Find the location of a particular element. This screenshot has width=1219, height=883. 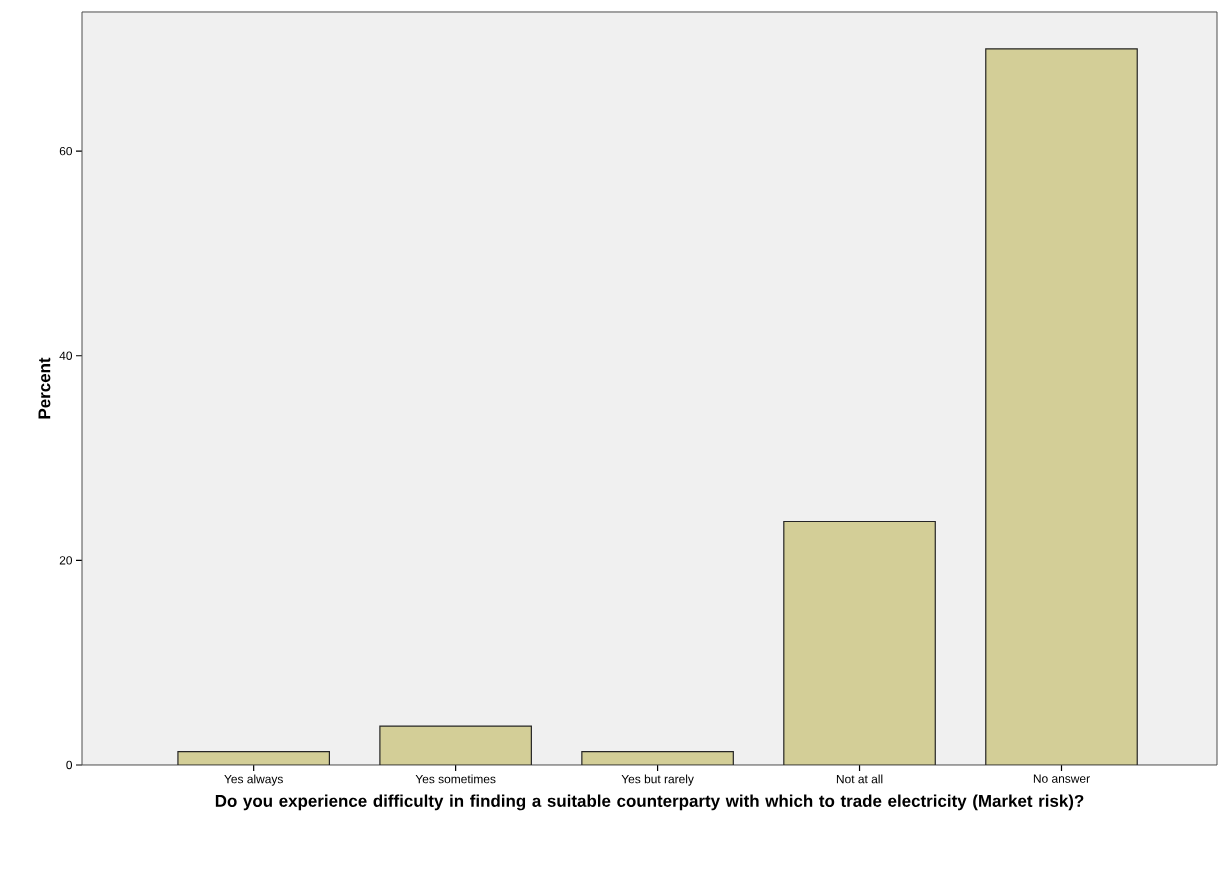

y-tick-label: 40 is located at coordinates (66, 355).